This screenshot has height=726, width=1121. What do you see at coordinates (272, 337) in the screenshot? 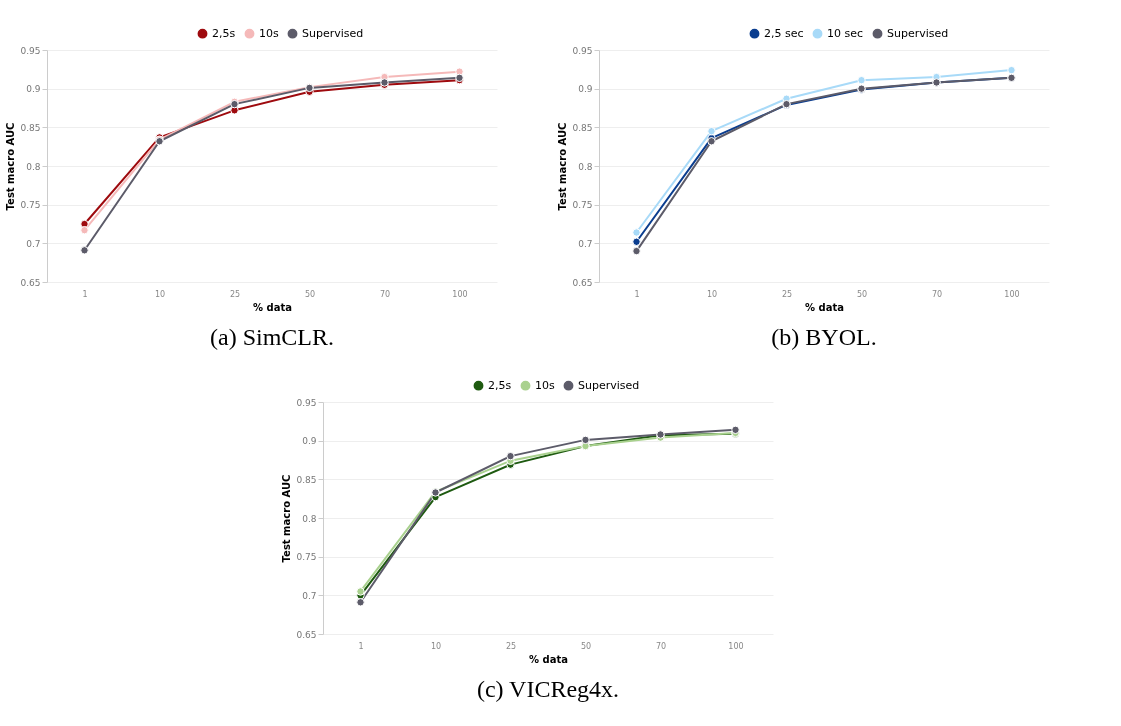
I see `text: (a) SimCLR.` at bounding box center [272, 337].